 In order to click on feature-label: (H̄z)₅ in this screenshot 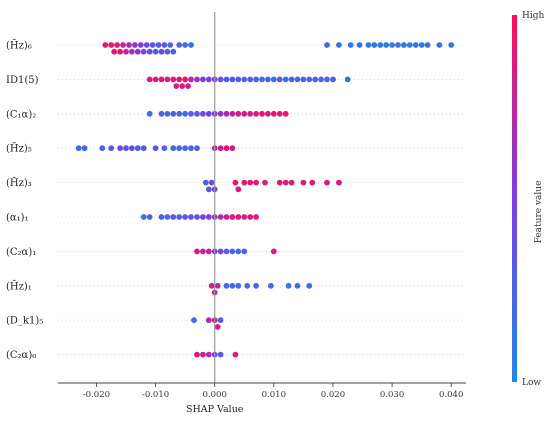, I will do `click(19, 149)`.